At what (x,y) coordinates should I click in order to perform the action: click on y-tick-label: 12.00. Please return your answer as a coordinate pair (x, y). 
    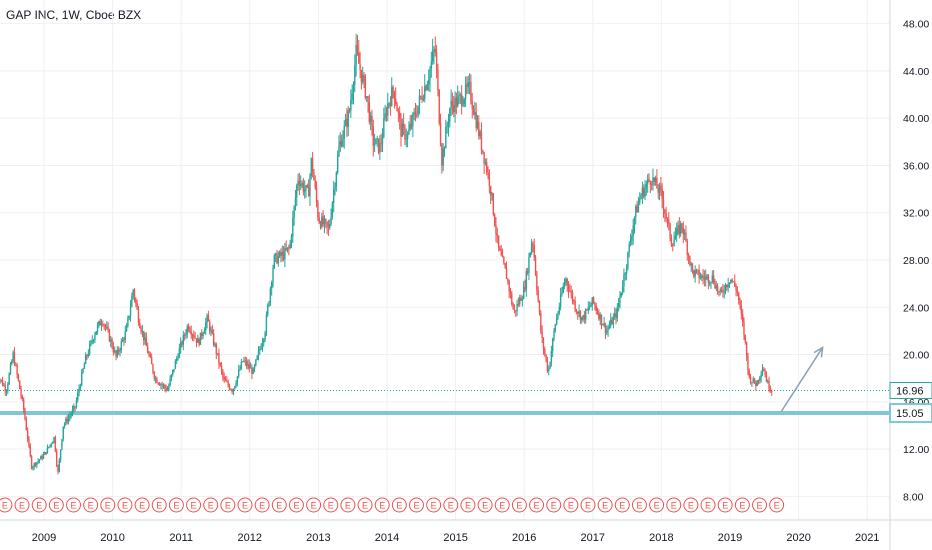
    Looking at the image, I should click on (916, 450).